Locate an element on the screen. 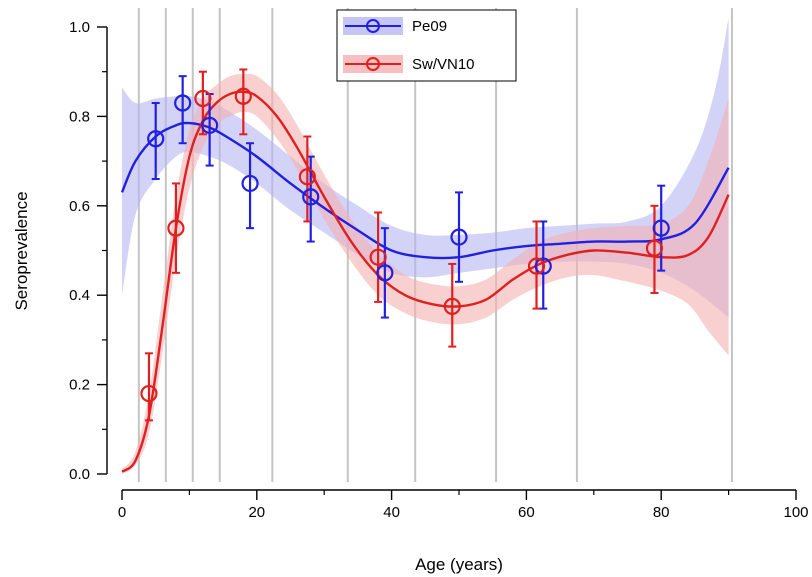 The image size is (812, 577). x-axis-title: Age (years) is located at coordinates (459, 564).